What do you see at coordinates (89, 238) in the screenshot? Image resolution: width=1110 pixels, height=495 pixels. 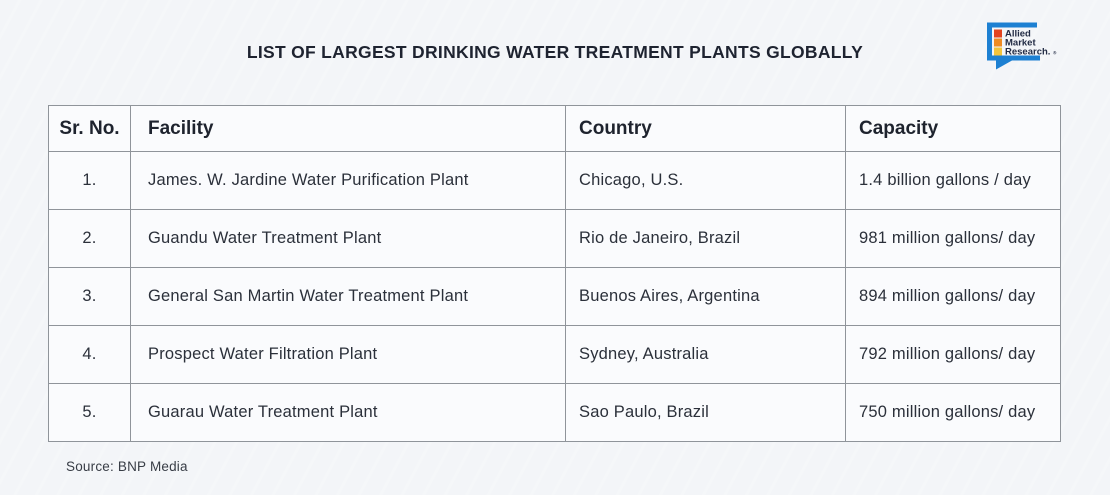 I see `cell-sr-no: 2.` at bounding box center [89, 238].